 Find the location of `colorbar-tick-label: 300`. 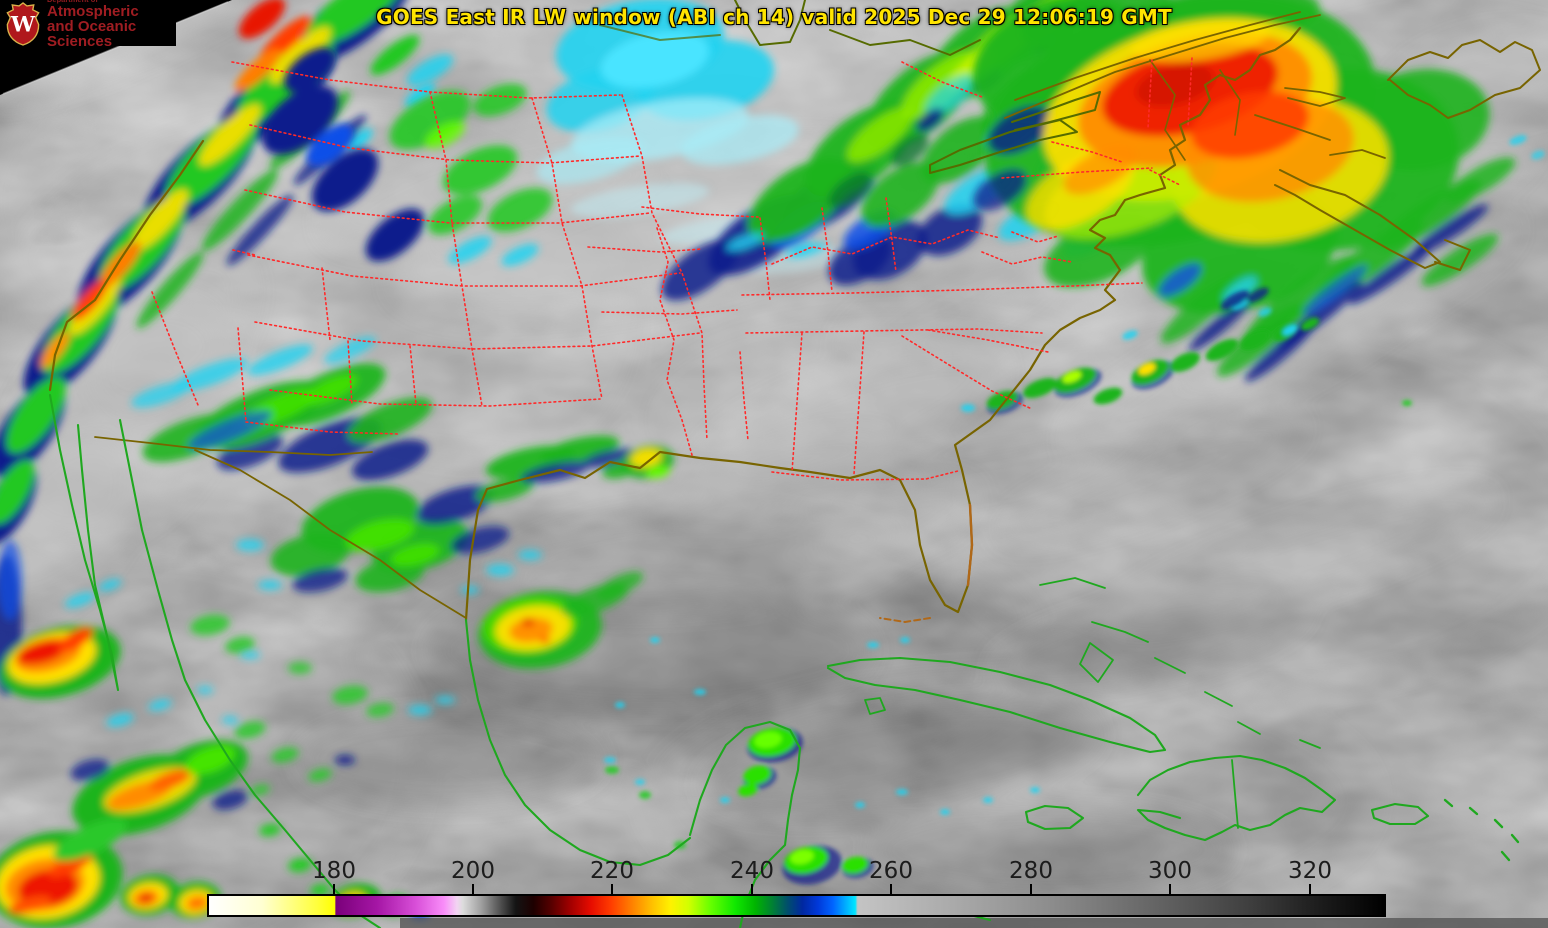

colorbar-tick-label: 300 is located at coordinates (1170, 871).